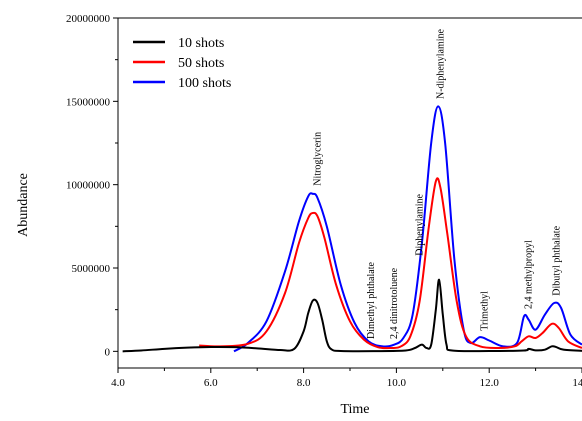 The image size is (582, 421). What do you see at coordinates (394, 303) in the screenshot?
I see `peak-annotation: 2,4 dinitrotoluene` at bounding box center [394, 303].